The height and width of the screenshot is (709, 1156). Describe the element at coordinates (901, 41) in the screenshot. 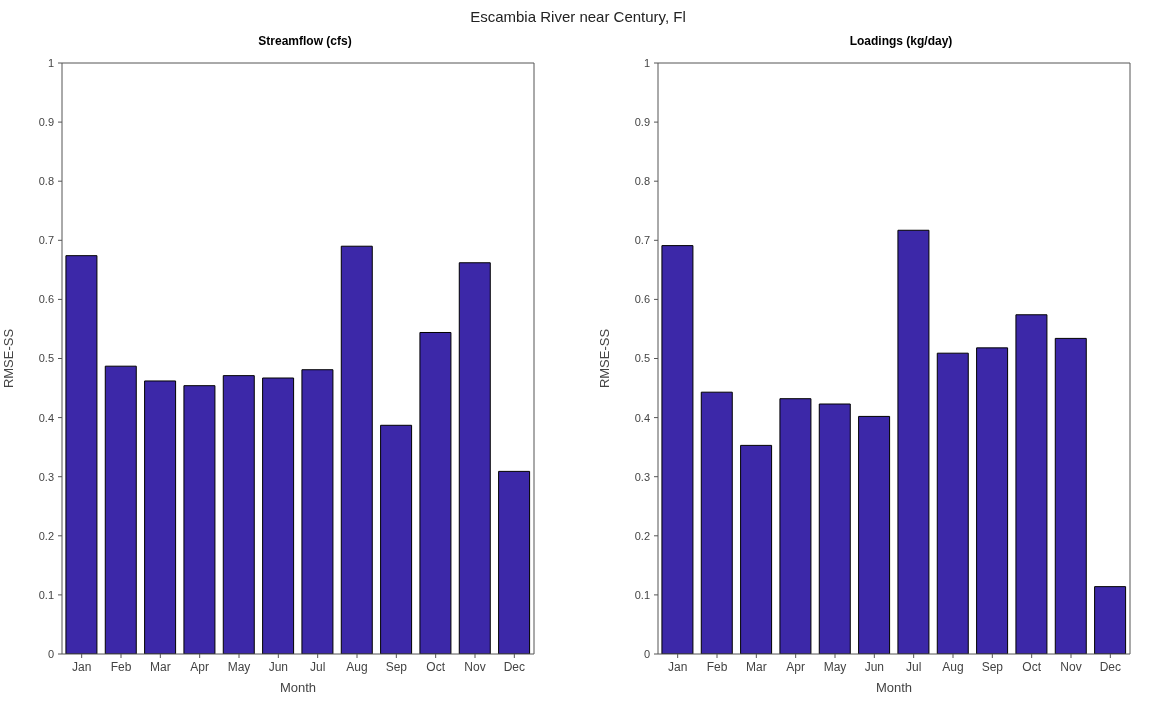

I see `chart-title: Loadings (kg/day)` at that location.